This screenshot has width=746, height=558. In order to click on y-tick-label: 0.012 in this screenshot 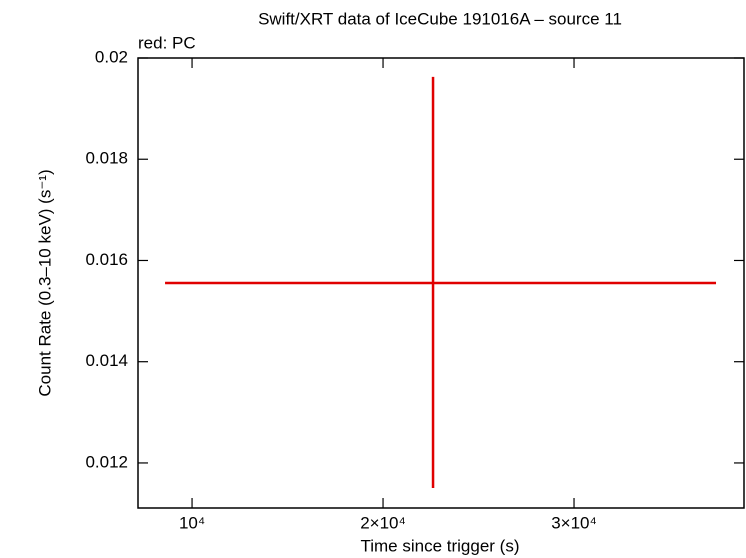, I will do `click(106, 461)`.